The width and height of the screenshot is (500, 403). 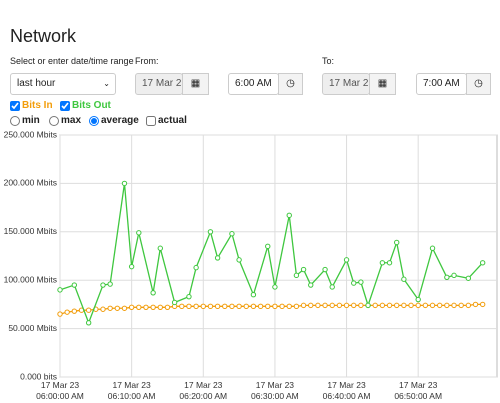 I want to click on y-tick-label: 150.000 Mbits, so click(x=30, y=231).